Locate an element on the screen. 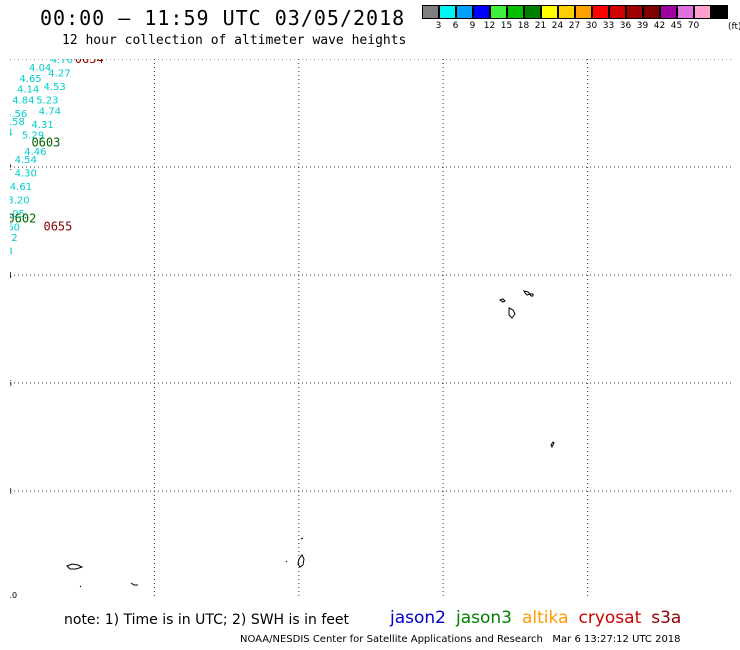  color-scale-label: 27 is located at coordinates (574, 26).